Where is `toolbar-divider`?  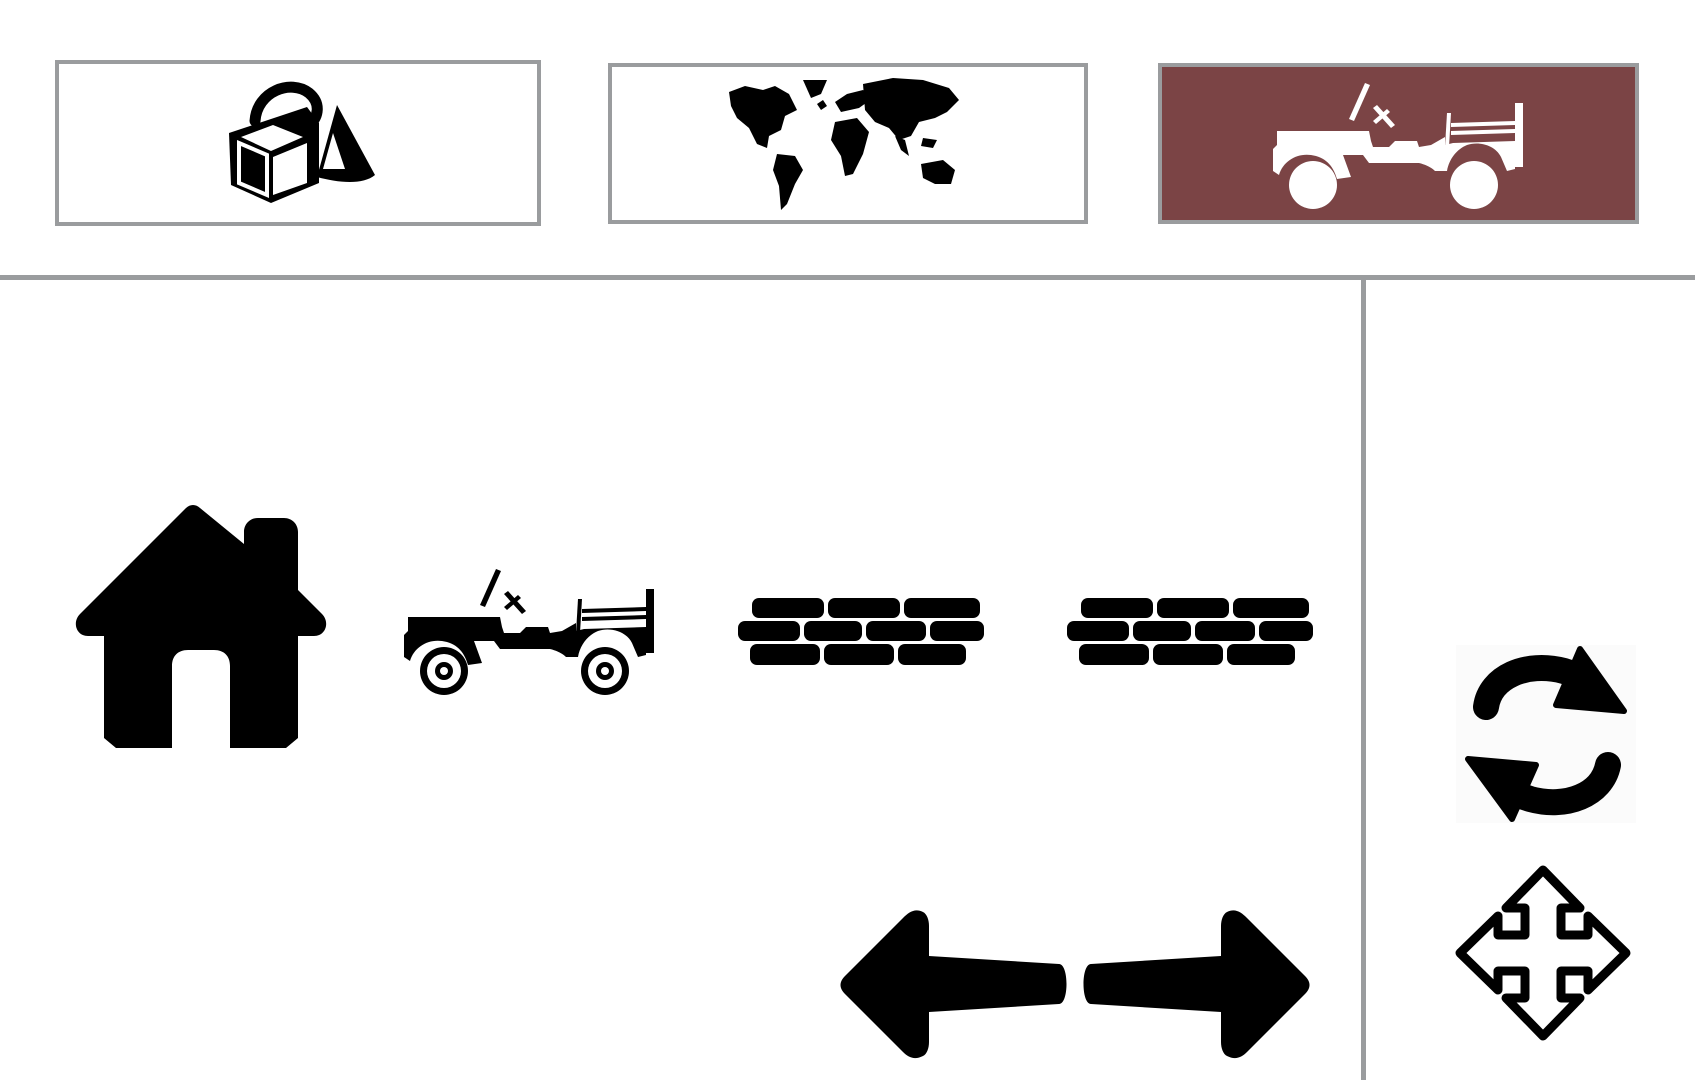 toolbar-divider is located at coordinates (847, 277).